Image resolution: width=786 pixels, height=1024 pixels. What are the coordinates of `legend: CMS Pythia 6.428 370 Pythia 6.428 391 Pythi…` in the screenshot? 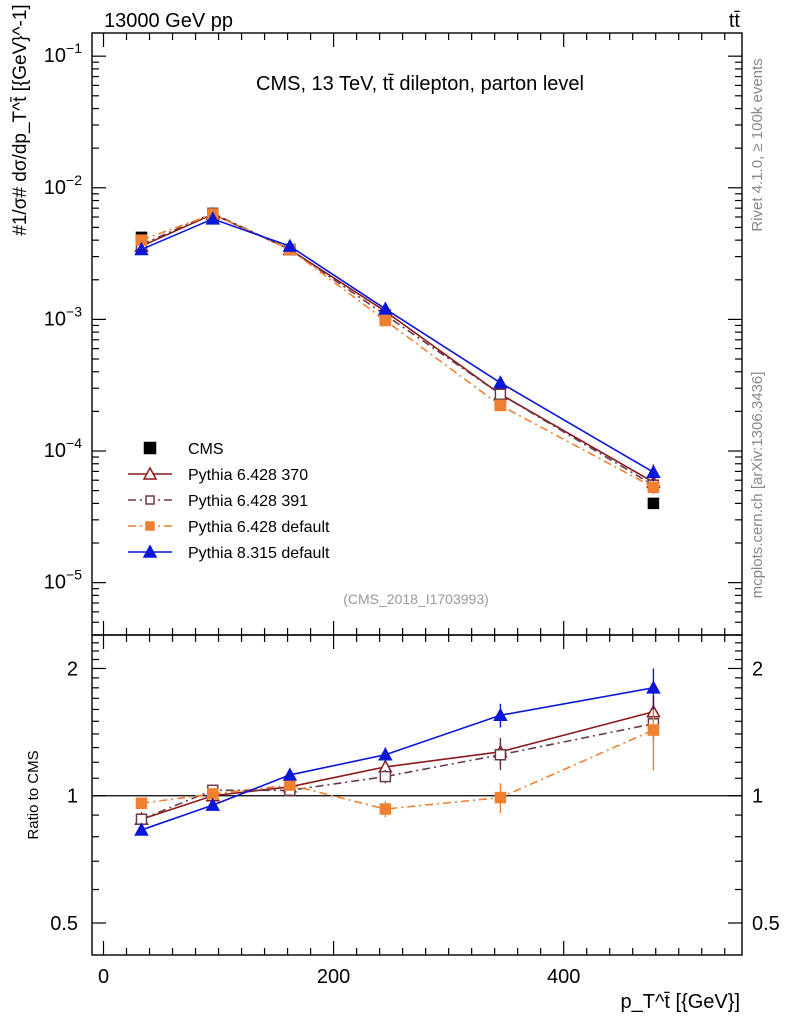 It's located at (229, 501).